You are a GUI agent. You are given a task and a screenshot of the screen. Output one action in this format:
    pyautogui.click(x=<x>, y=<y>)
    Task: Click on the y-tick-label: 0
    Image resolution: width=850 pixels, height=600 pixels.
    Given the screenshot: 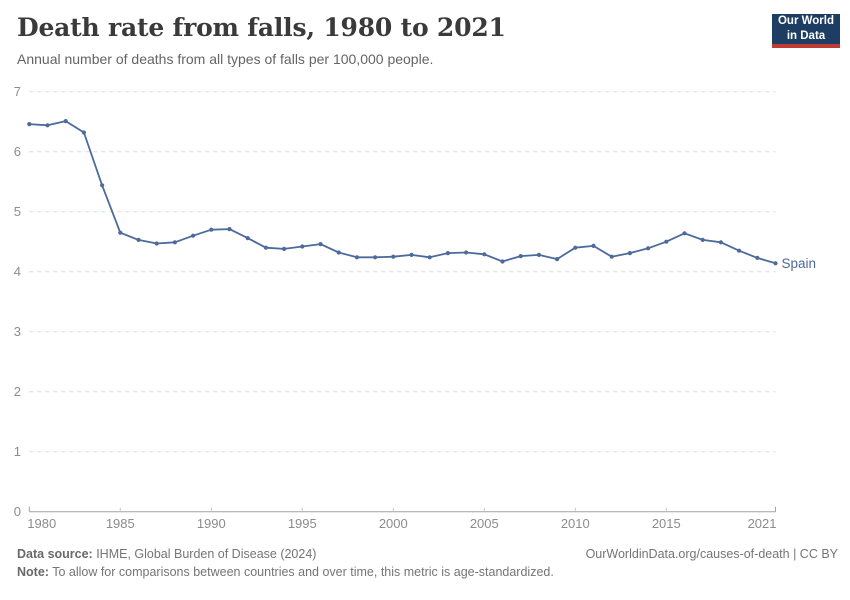 What is the action you would take?
    pyautogui.click(x=17, y=511)
    